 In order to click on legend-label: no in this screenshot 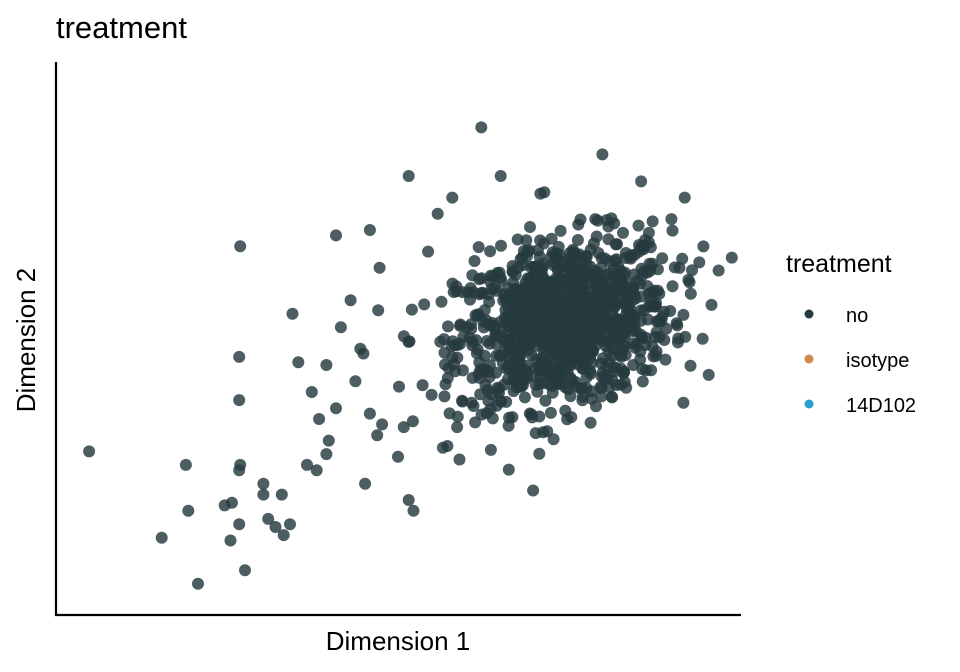, I will do `click(857, 316)`.